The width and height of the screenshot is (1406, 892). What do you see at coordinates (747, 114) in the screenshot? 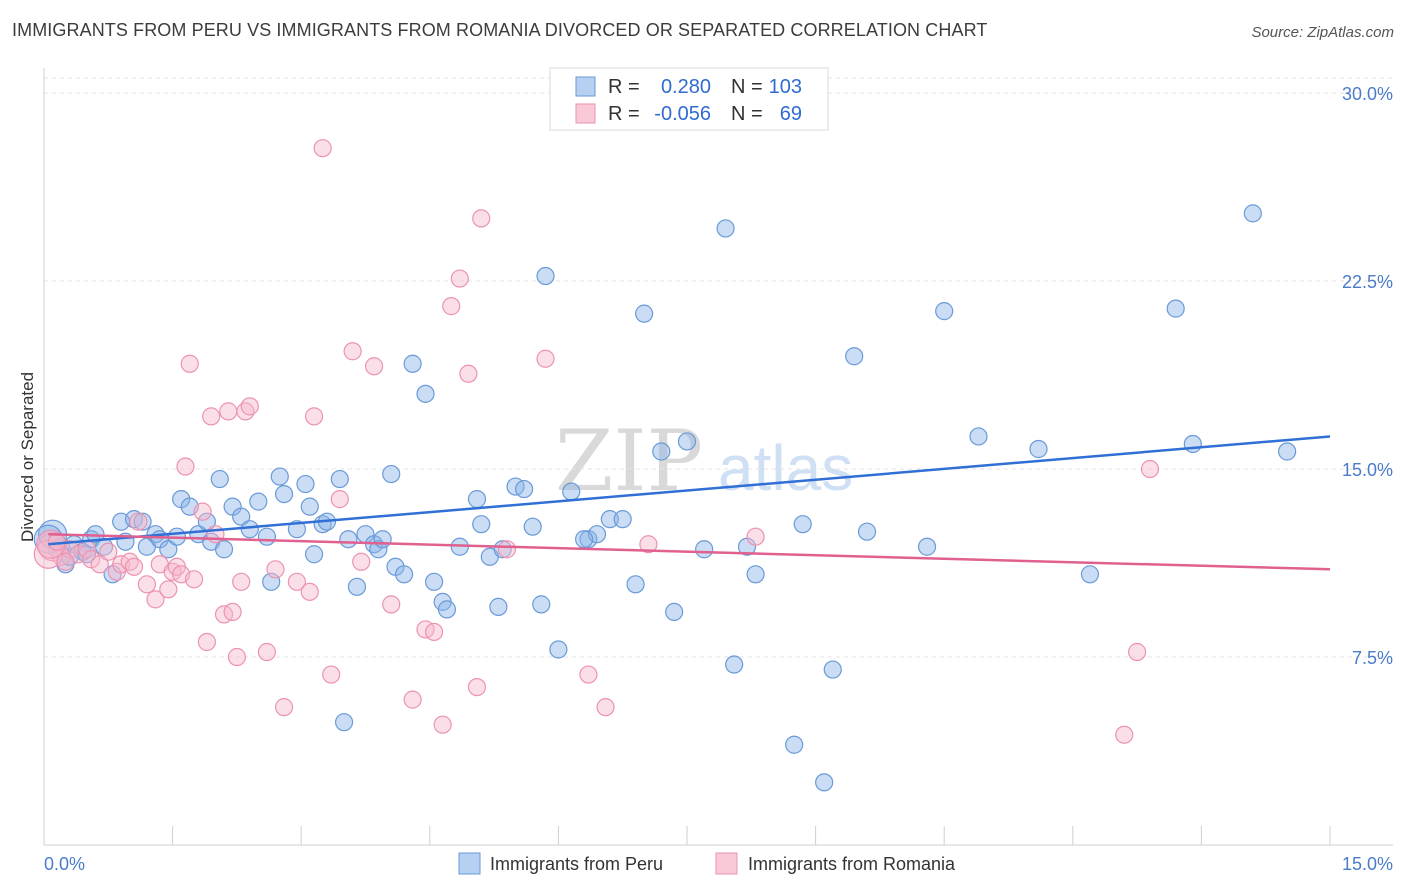
I see `legend-romania-n-label: N =` at bounding box center [747, 114].